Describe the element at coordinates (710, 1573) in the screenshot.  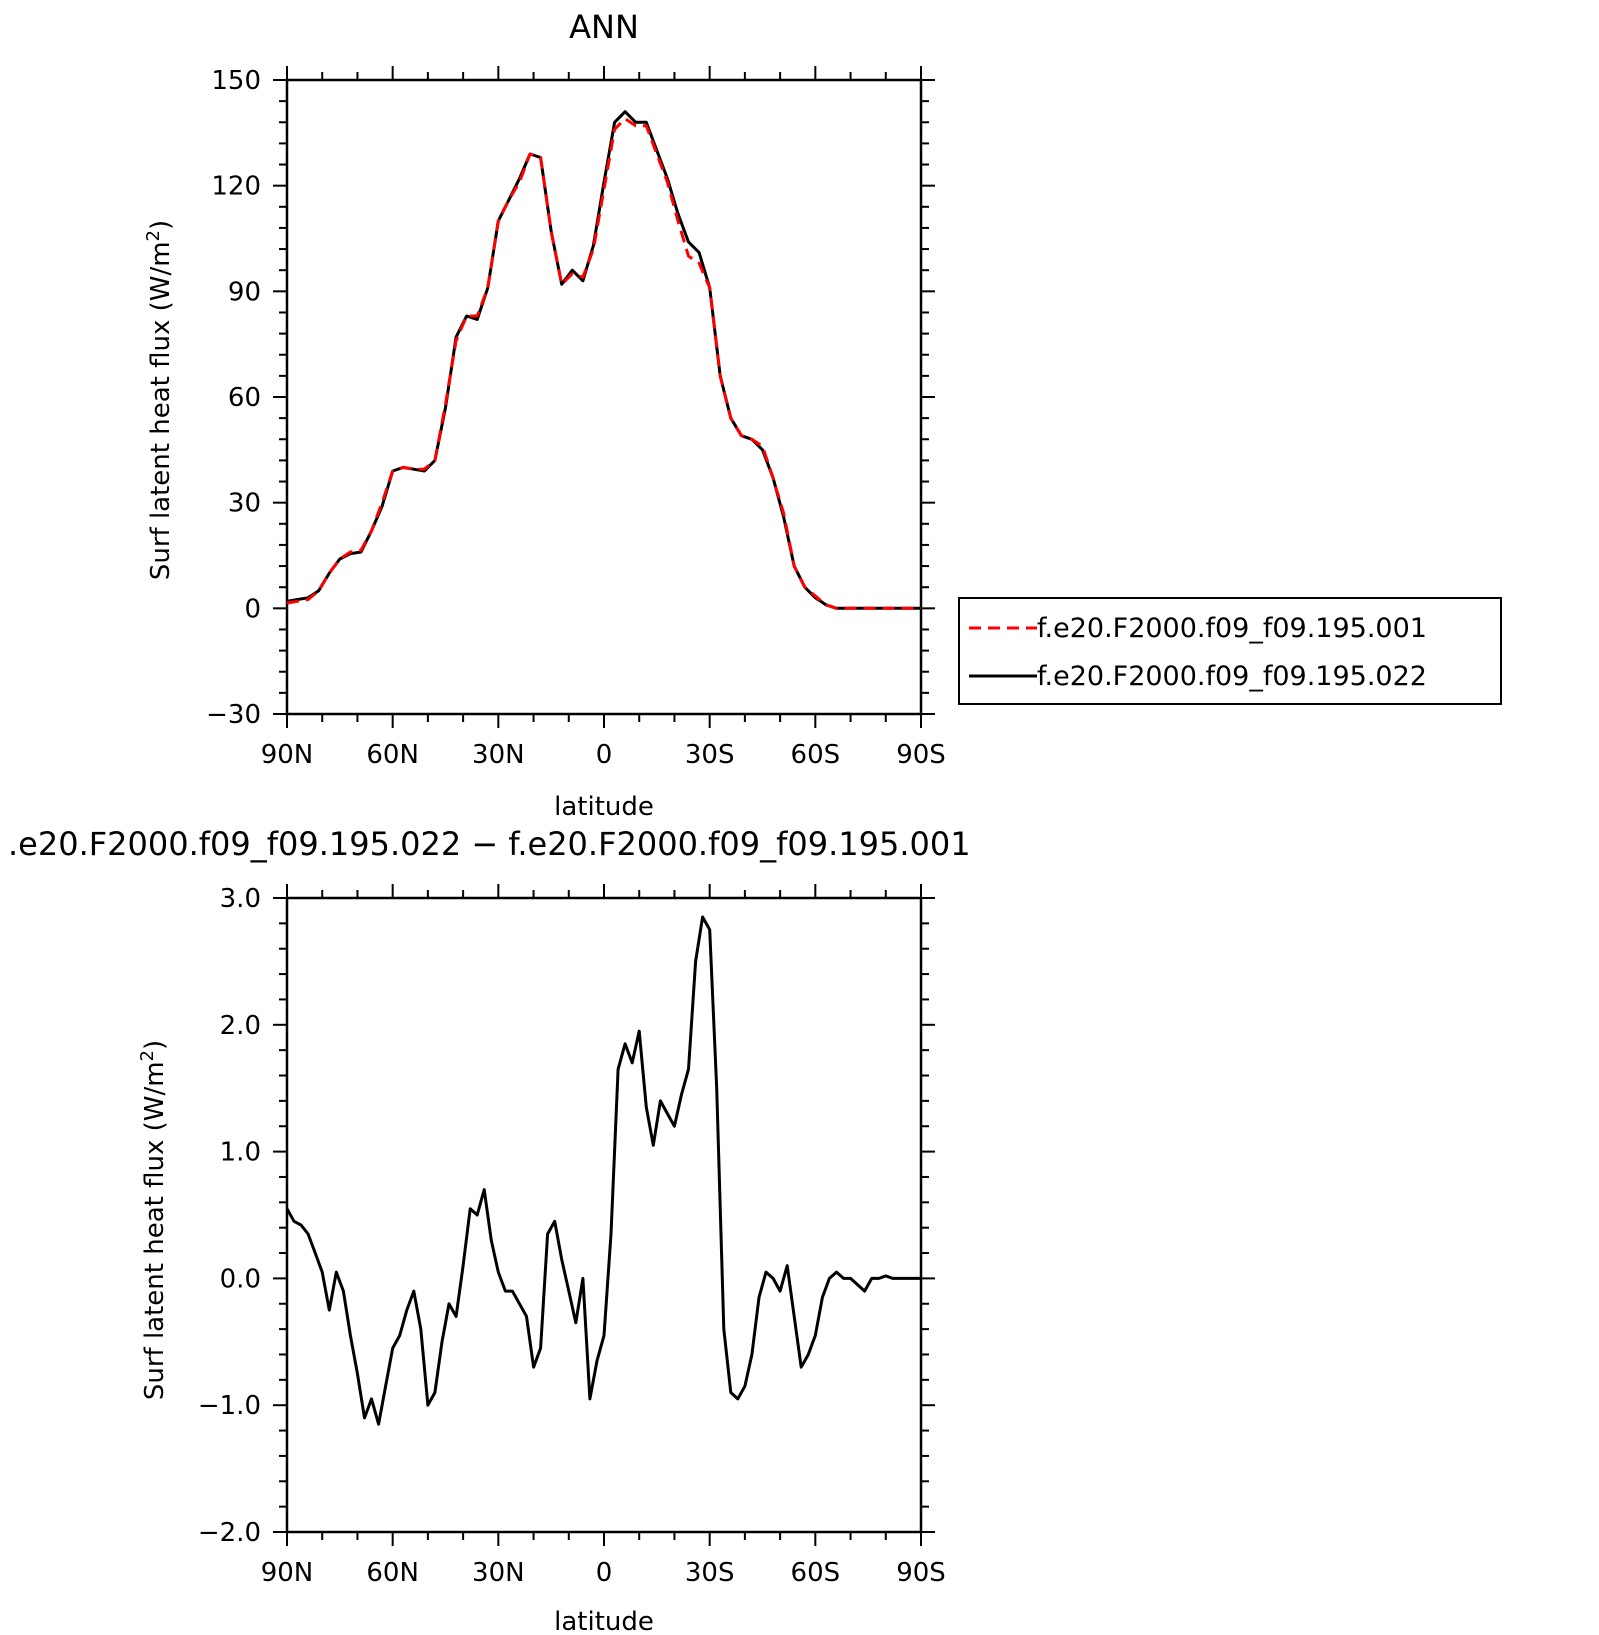
I see `bottom-panel-x-tick-label: 30S` at that location.